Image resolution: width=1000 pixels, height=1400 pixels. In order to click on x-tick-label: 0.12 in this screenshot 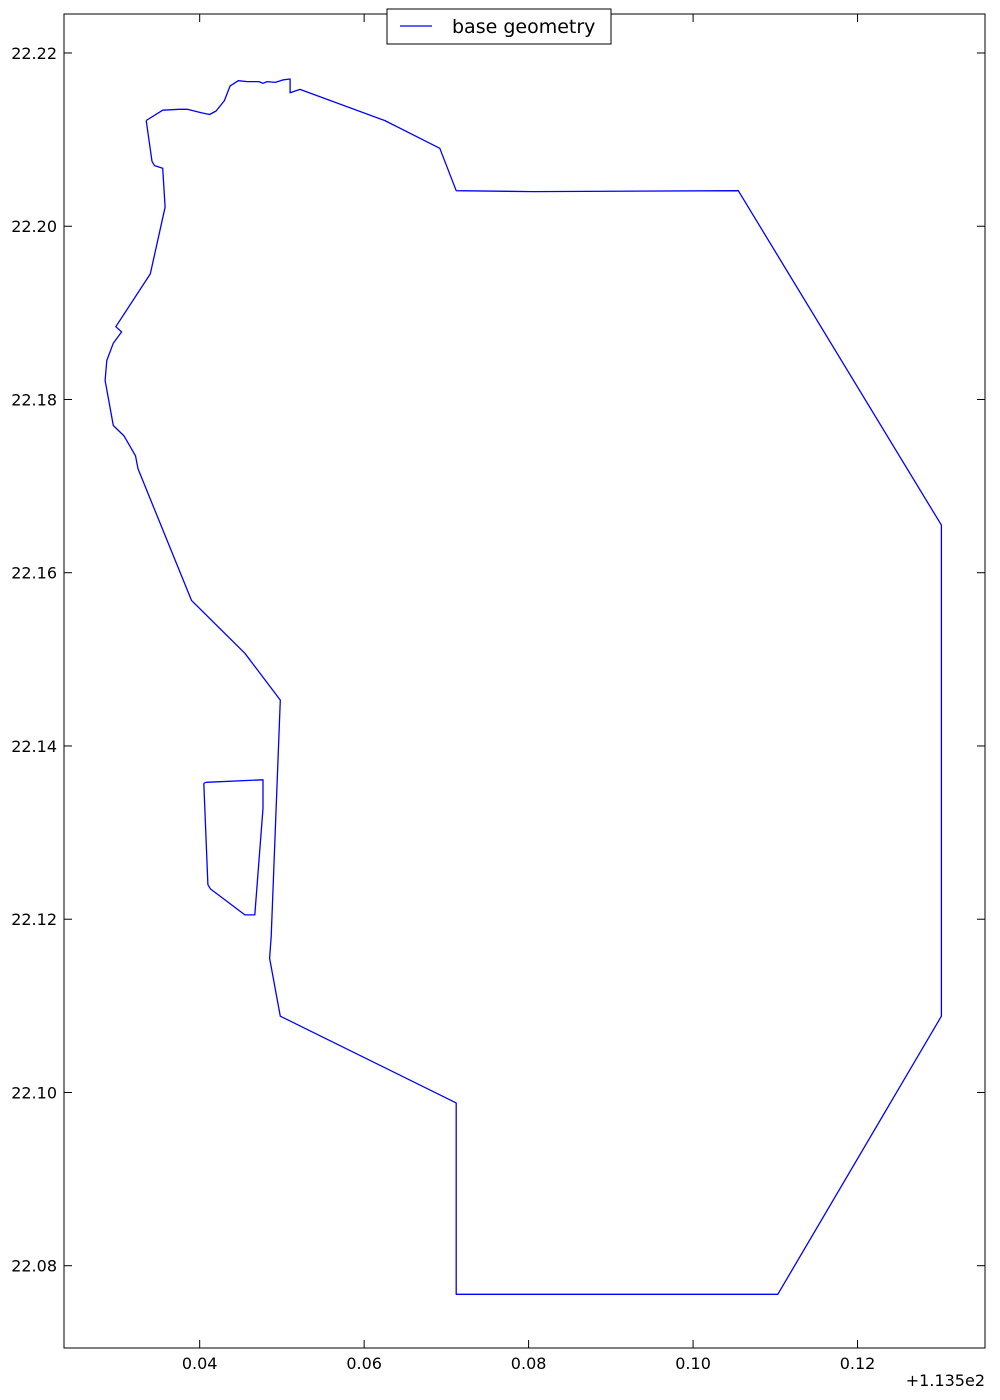, I will do `click(858, 1363)`.